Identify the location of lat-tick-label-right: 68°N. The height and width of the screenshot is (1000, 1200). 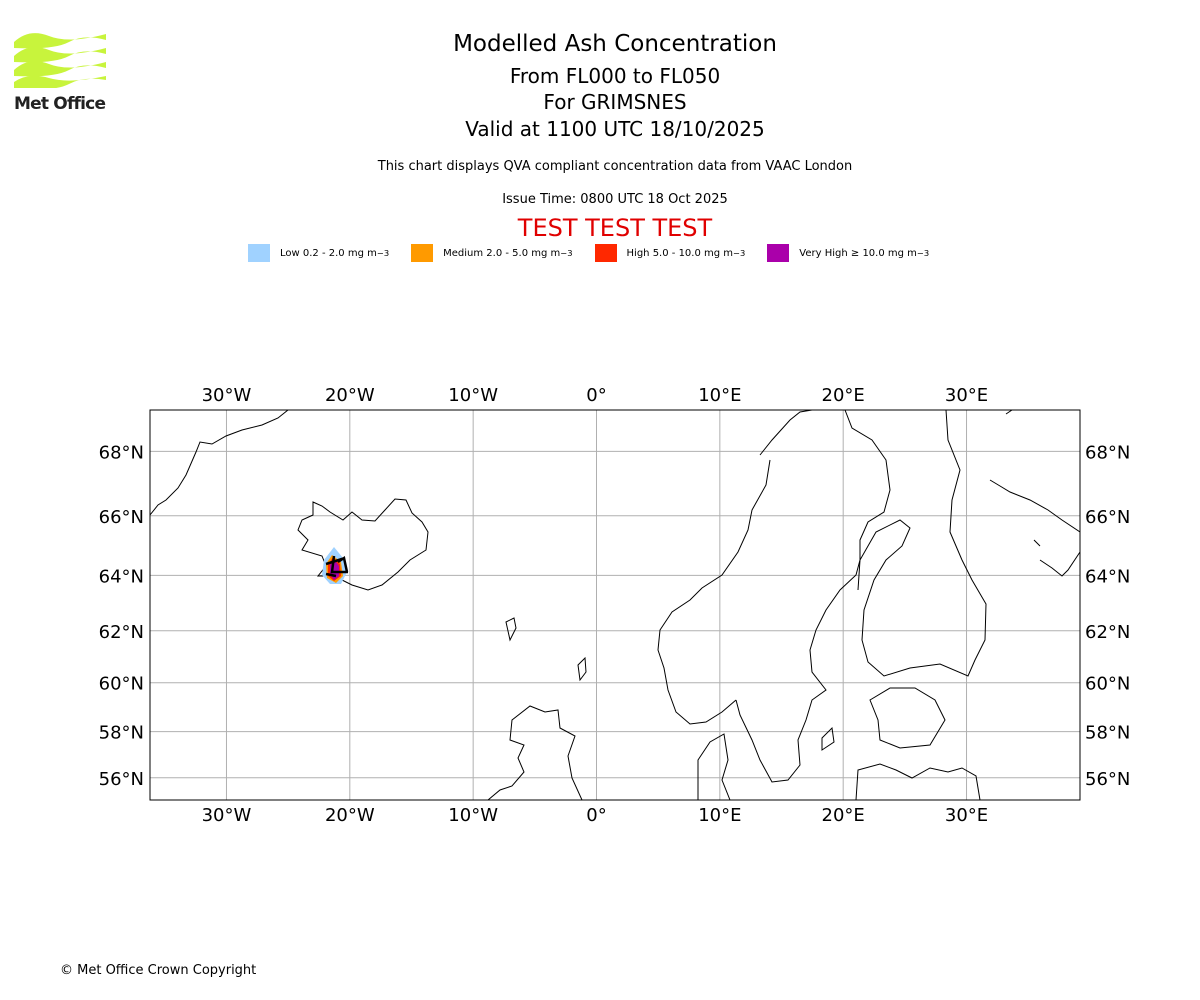
(1107, 452).